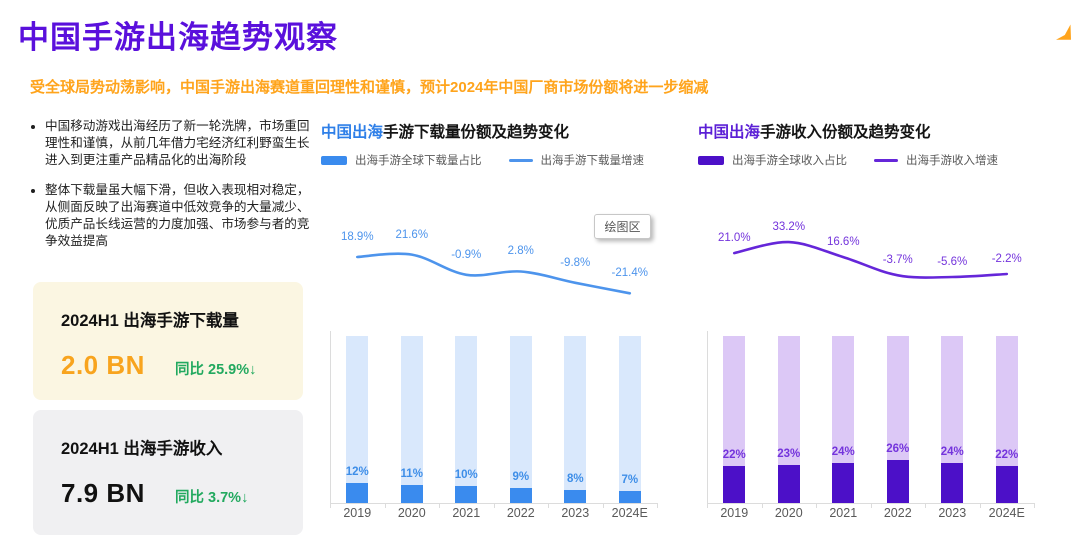 The height and width of the screenshot is (556, 1080). What do you see at coordinates (575, 479) in the screenshot?
I see `bar-value-label: 8%` at bounding box center [575, 479].